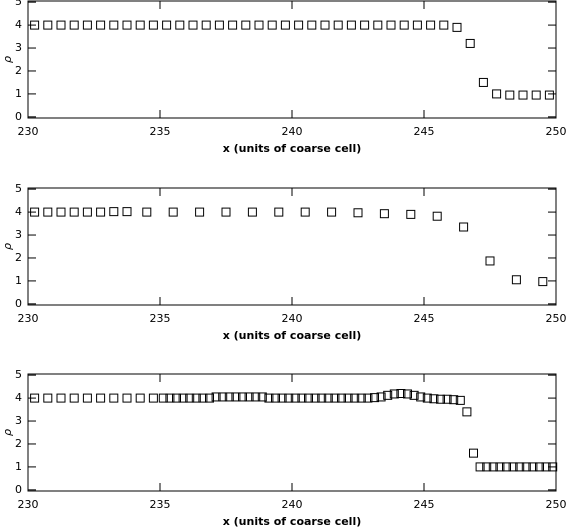 Image resolution: width=568 pixels, height=528 pixels. Describe the element at coordinates (556, 504) in the screenshot. I see `x-tick-label: 250` at that location.